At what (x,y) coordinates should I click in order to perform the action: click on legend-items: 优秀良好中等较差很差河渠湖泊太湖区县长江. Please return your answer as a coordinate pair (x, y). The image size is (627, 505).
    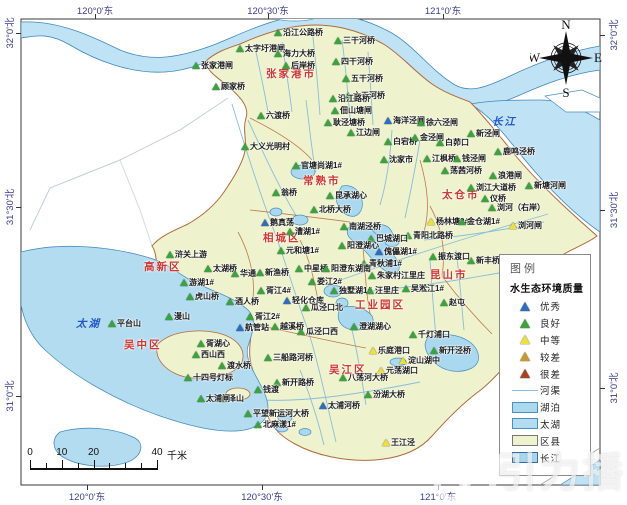
    Looking at the image, I should click on (550, 382).